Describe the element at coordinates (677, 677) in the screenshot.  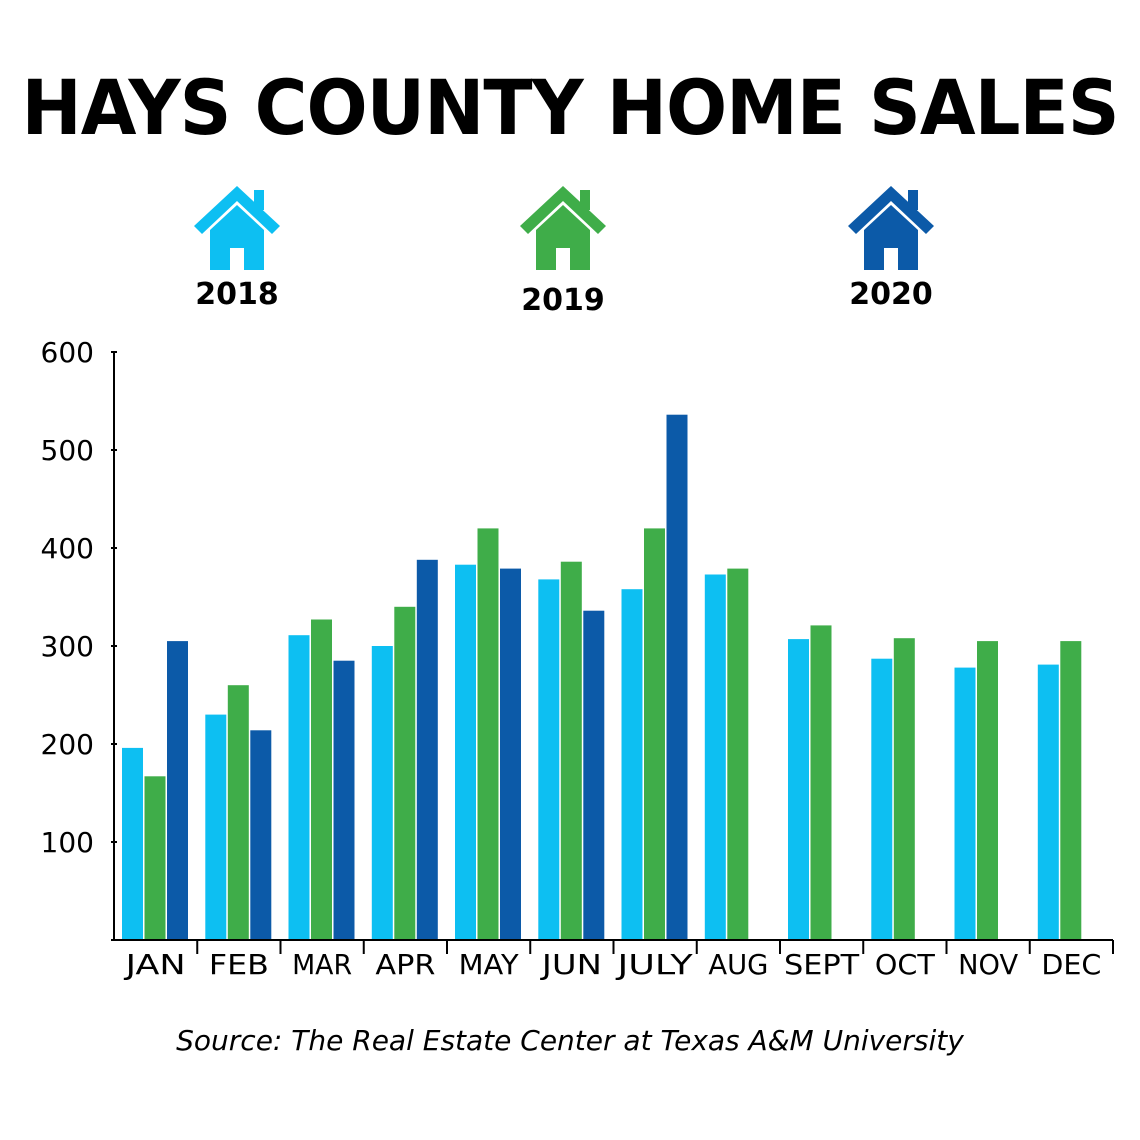
I see `bar-2020-july` at that location.